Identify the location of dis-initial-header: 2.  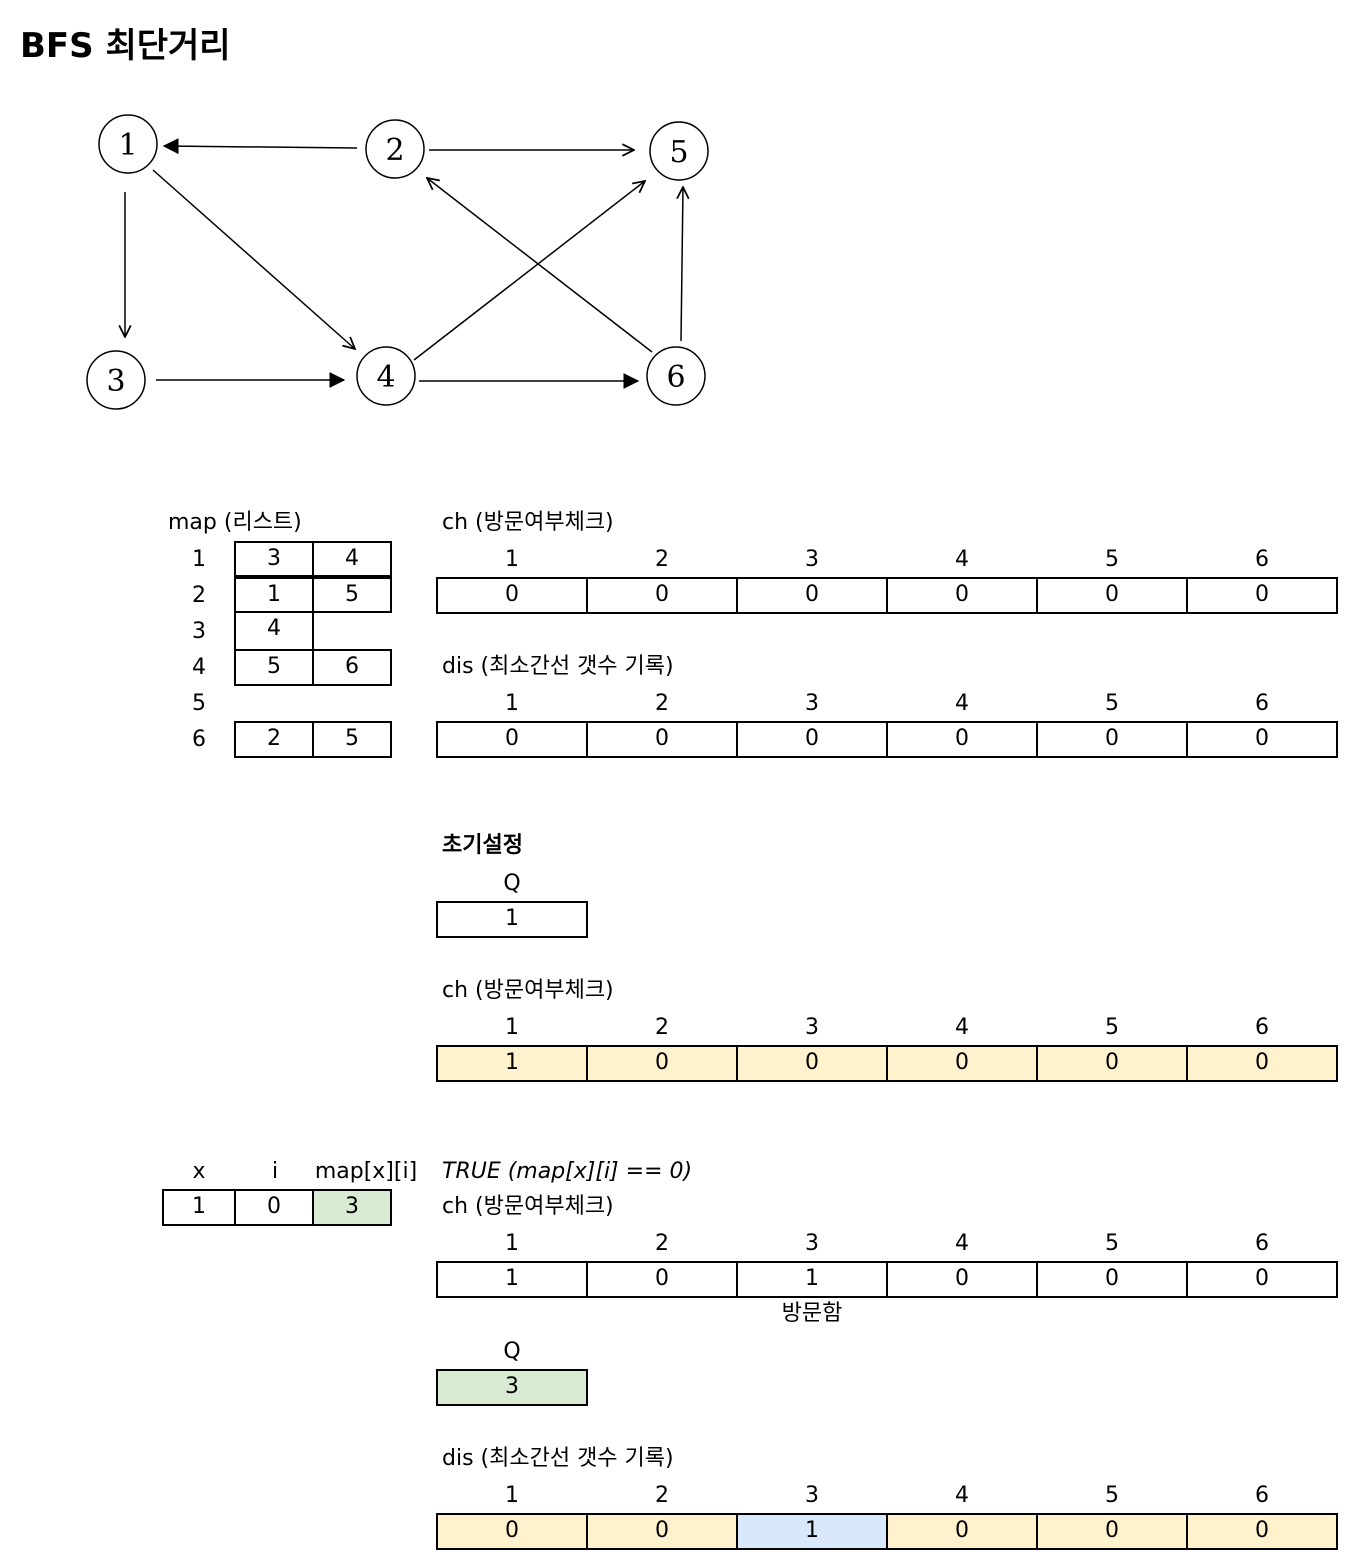
(662, 703).